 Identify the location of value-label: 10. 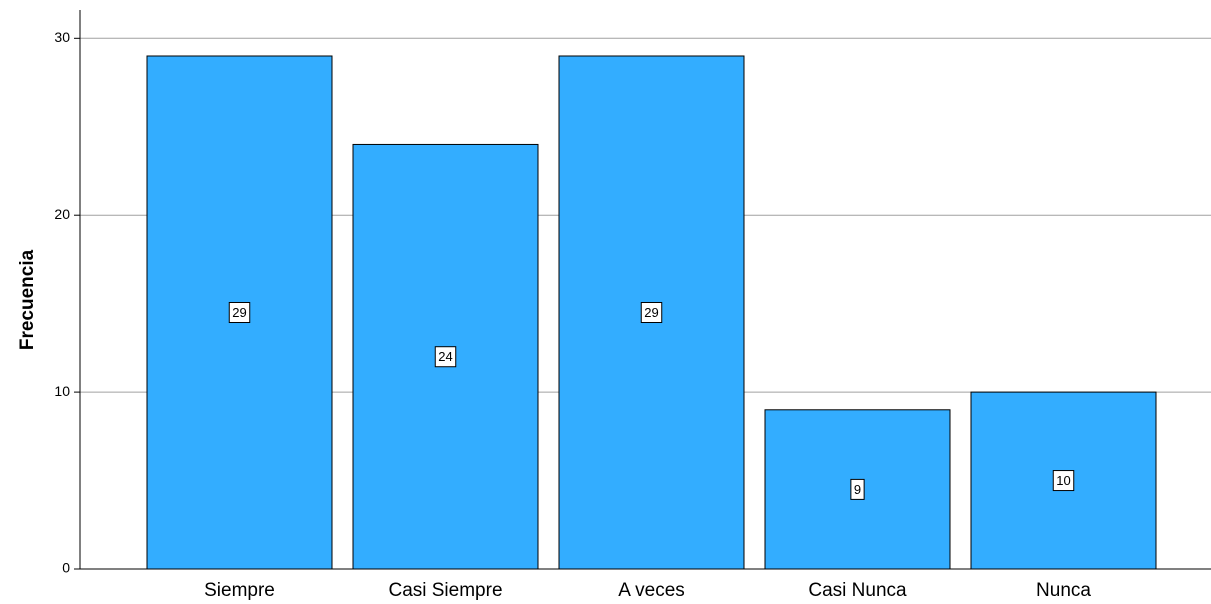
(1063, 480).